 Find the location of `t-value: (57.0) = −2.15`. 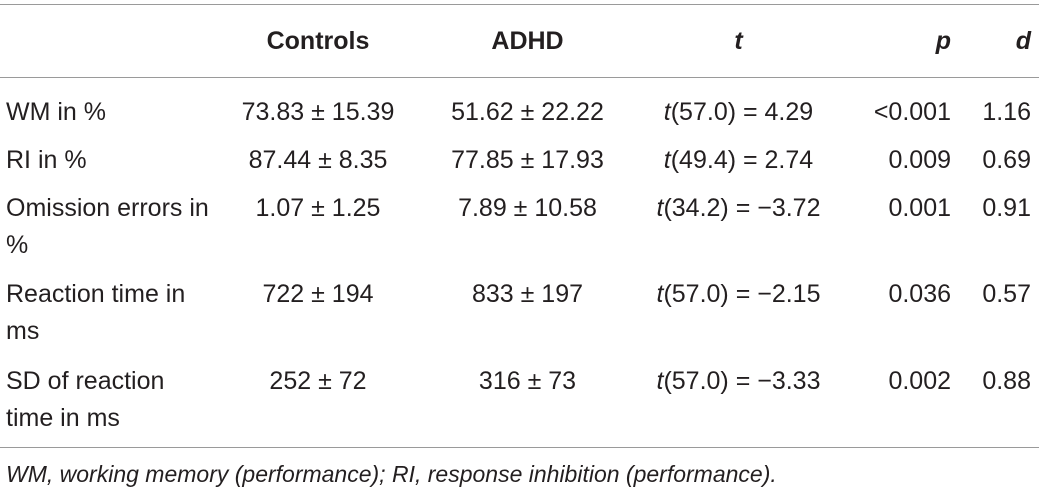

t-value: (57.0) = −2.15 is located at coordinates (742, 294).